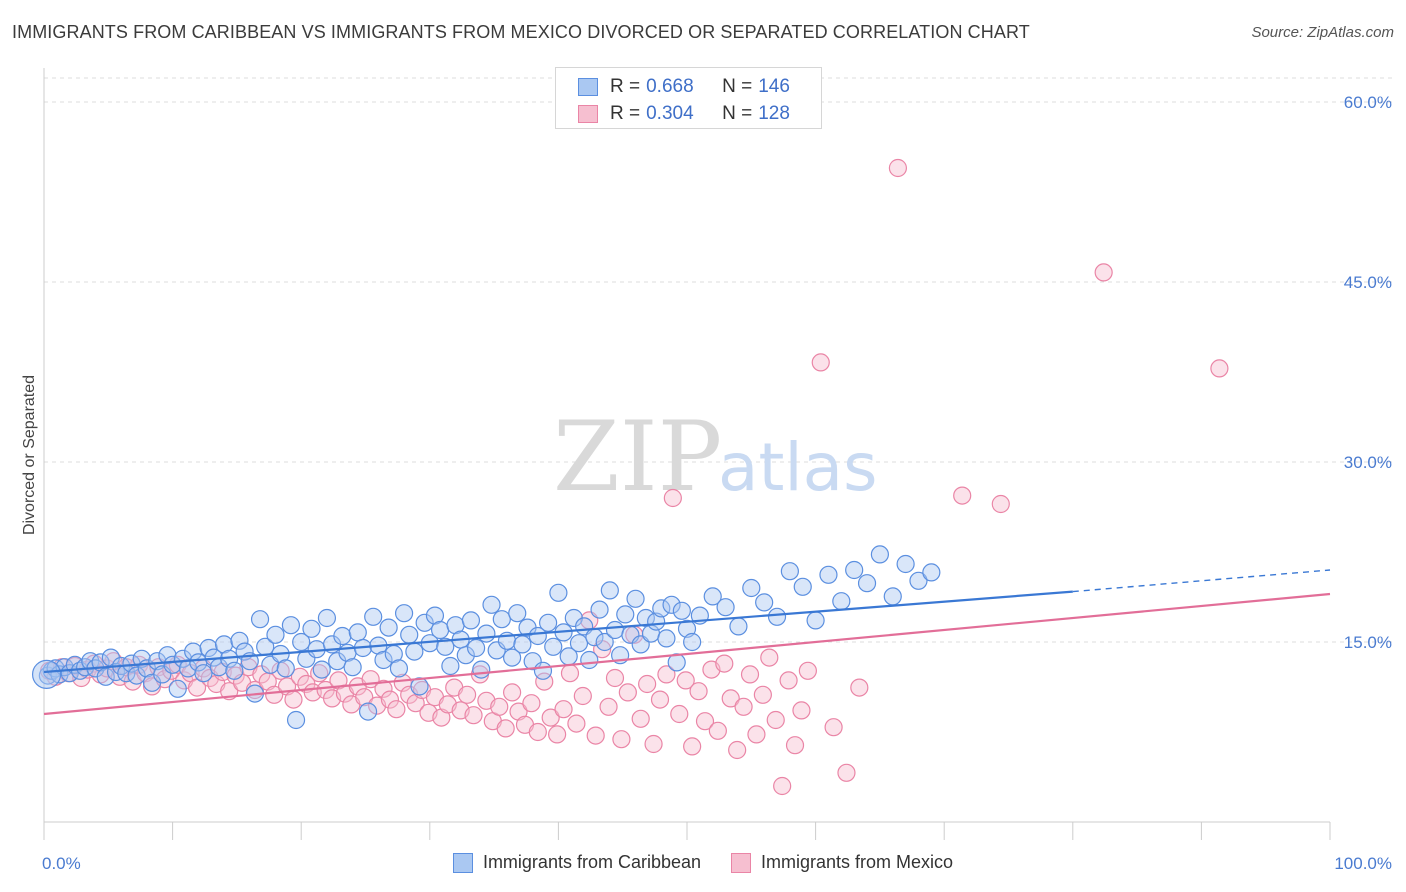 This screenshot has height=892, width=1406. Describe the element at coordinates (588, 114) in the screenshot. I see `legend-swatch-mexico` at that location.